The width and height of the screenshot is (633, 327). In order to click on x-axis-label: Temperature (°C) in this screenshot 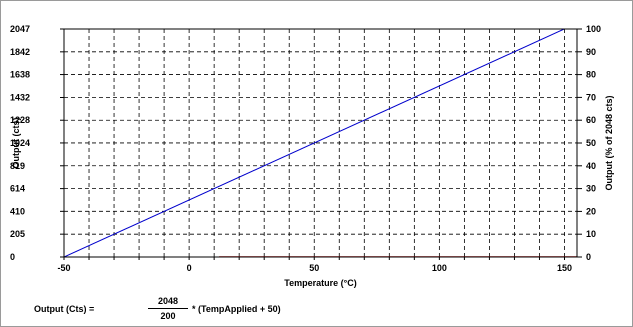, I will do `click(320, 283)`.